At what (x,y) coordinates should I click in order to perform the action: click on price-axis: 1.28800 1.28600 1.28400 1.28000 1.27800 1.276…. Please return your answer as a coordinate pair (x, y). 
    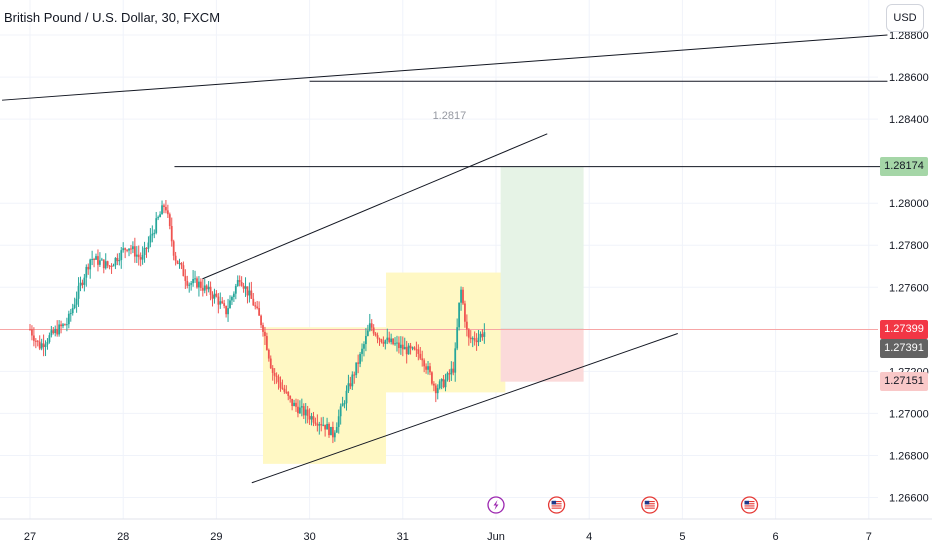
    Looking at the image, I should click on (909, 267).